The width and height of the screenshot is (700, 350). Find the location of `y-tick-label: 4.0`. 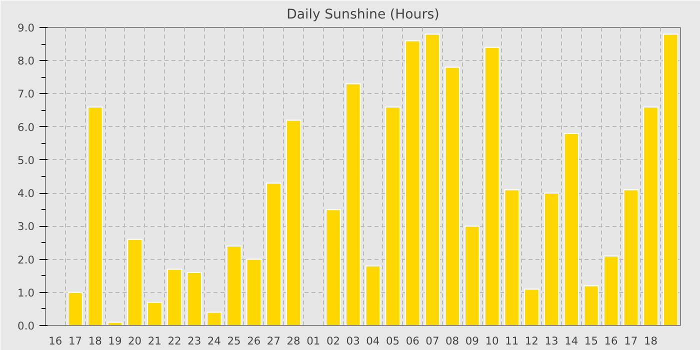

y-tick-label: 4.0 is located at coordinates (26, 193).